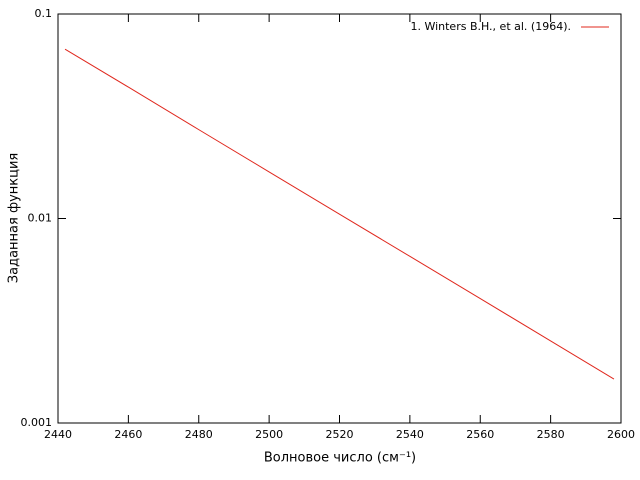 The image size is (640, 480). I want to click on x-tick-label: 2580, so click(551, 434).